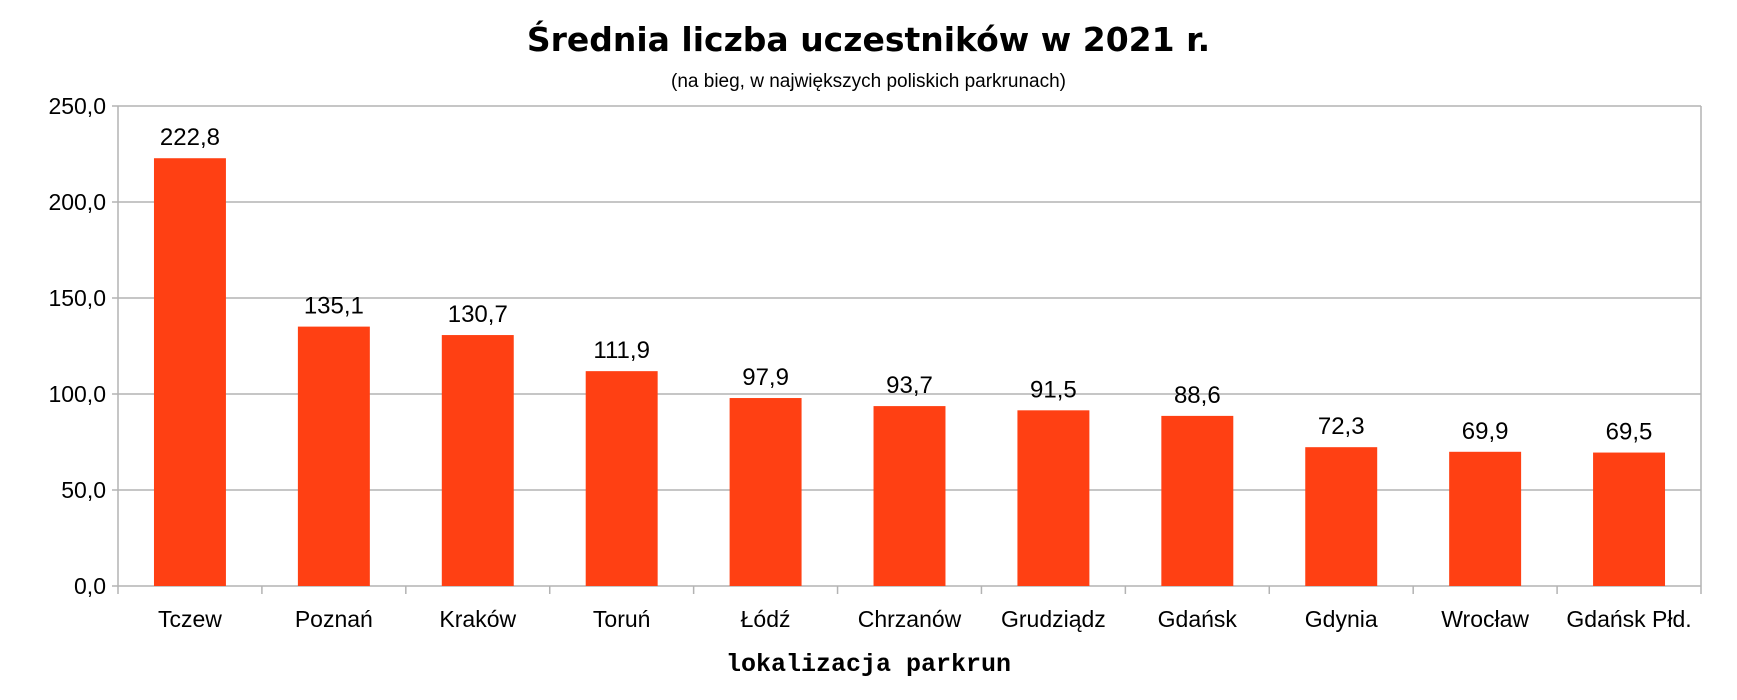 Image resolution: width=1737 pixels, height=700 pixels. Describe the element at coordinates (1053, 619) in the screenshot. I see `x-tick-label: Grudziądz` at that location.